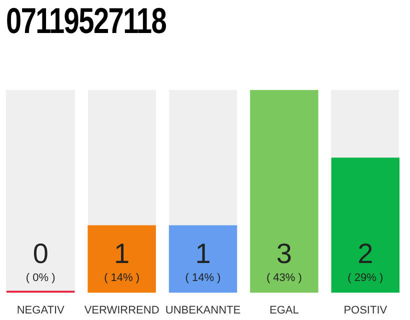 The image size is (410, 320). What do you see at coordinates (40, 310) in the screenshot?
I see `x-tick-label: NEGATIV` at bounding box center [40, 310].